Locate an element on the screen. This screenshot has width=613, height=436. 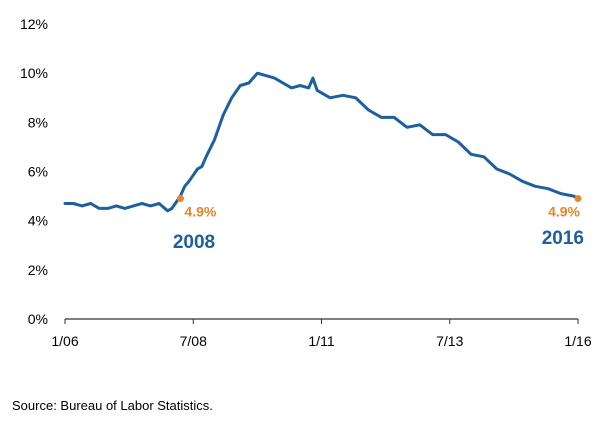
callout-year-label: 2008 is located at coordinates (194, 242).